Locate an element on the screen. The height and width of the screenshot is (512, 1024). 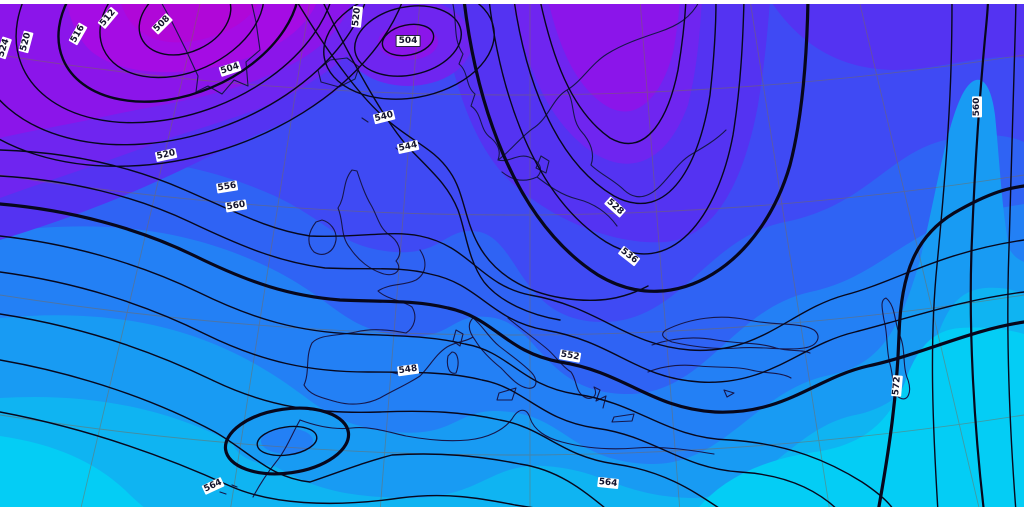
low-center-rings-nw is located at coordinates (206, 83).